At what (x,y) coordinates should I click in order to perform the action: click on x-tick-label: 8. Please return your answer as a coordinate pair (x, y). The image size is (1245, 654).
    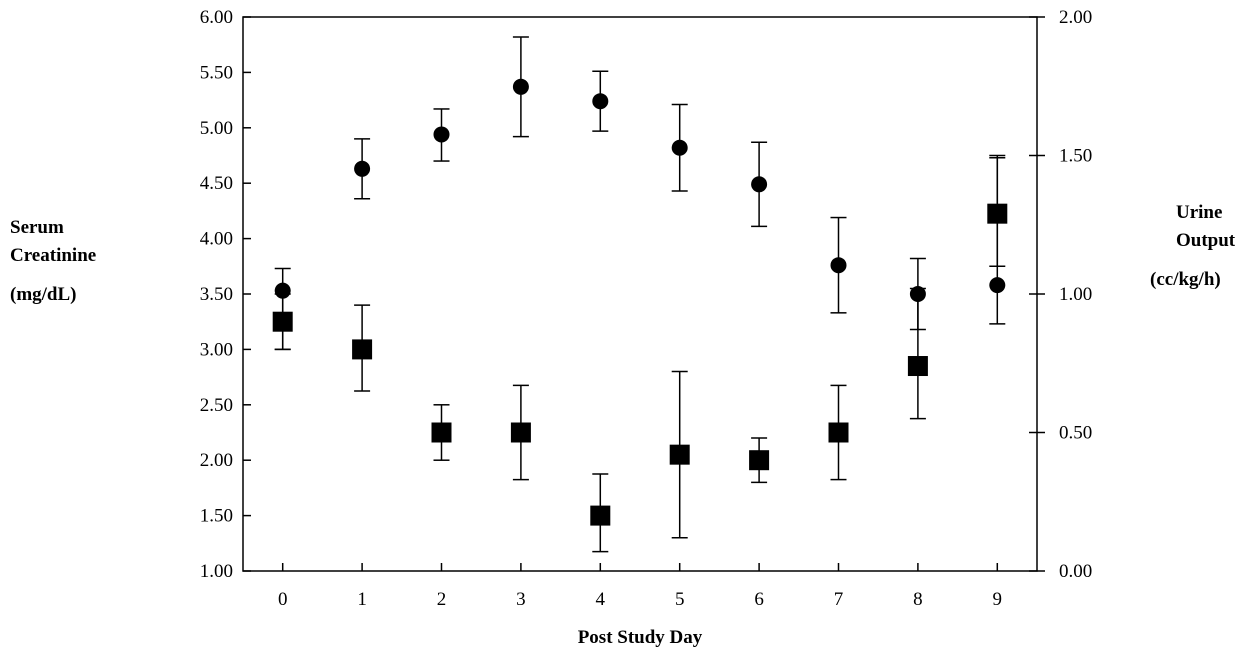
    Looking at the image, I should click on (918, 599).